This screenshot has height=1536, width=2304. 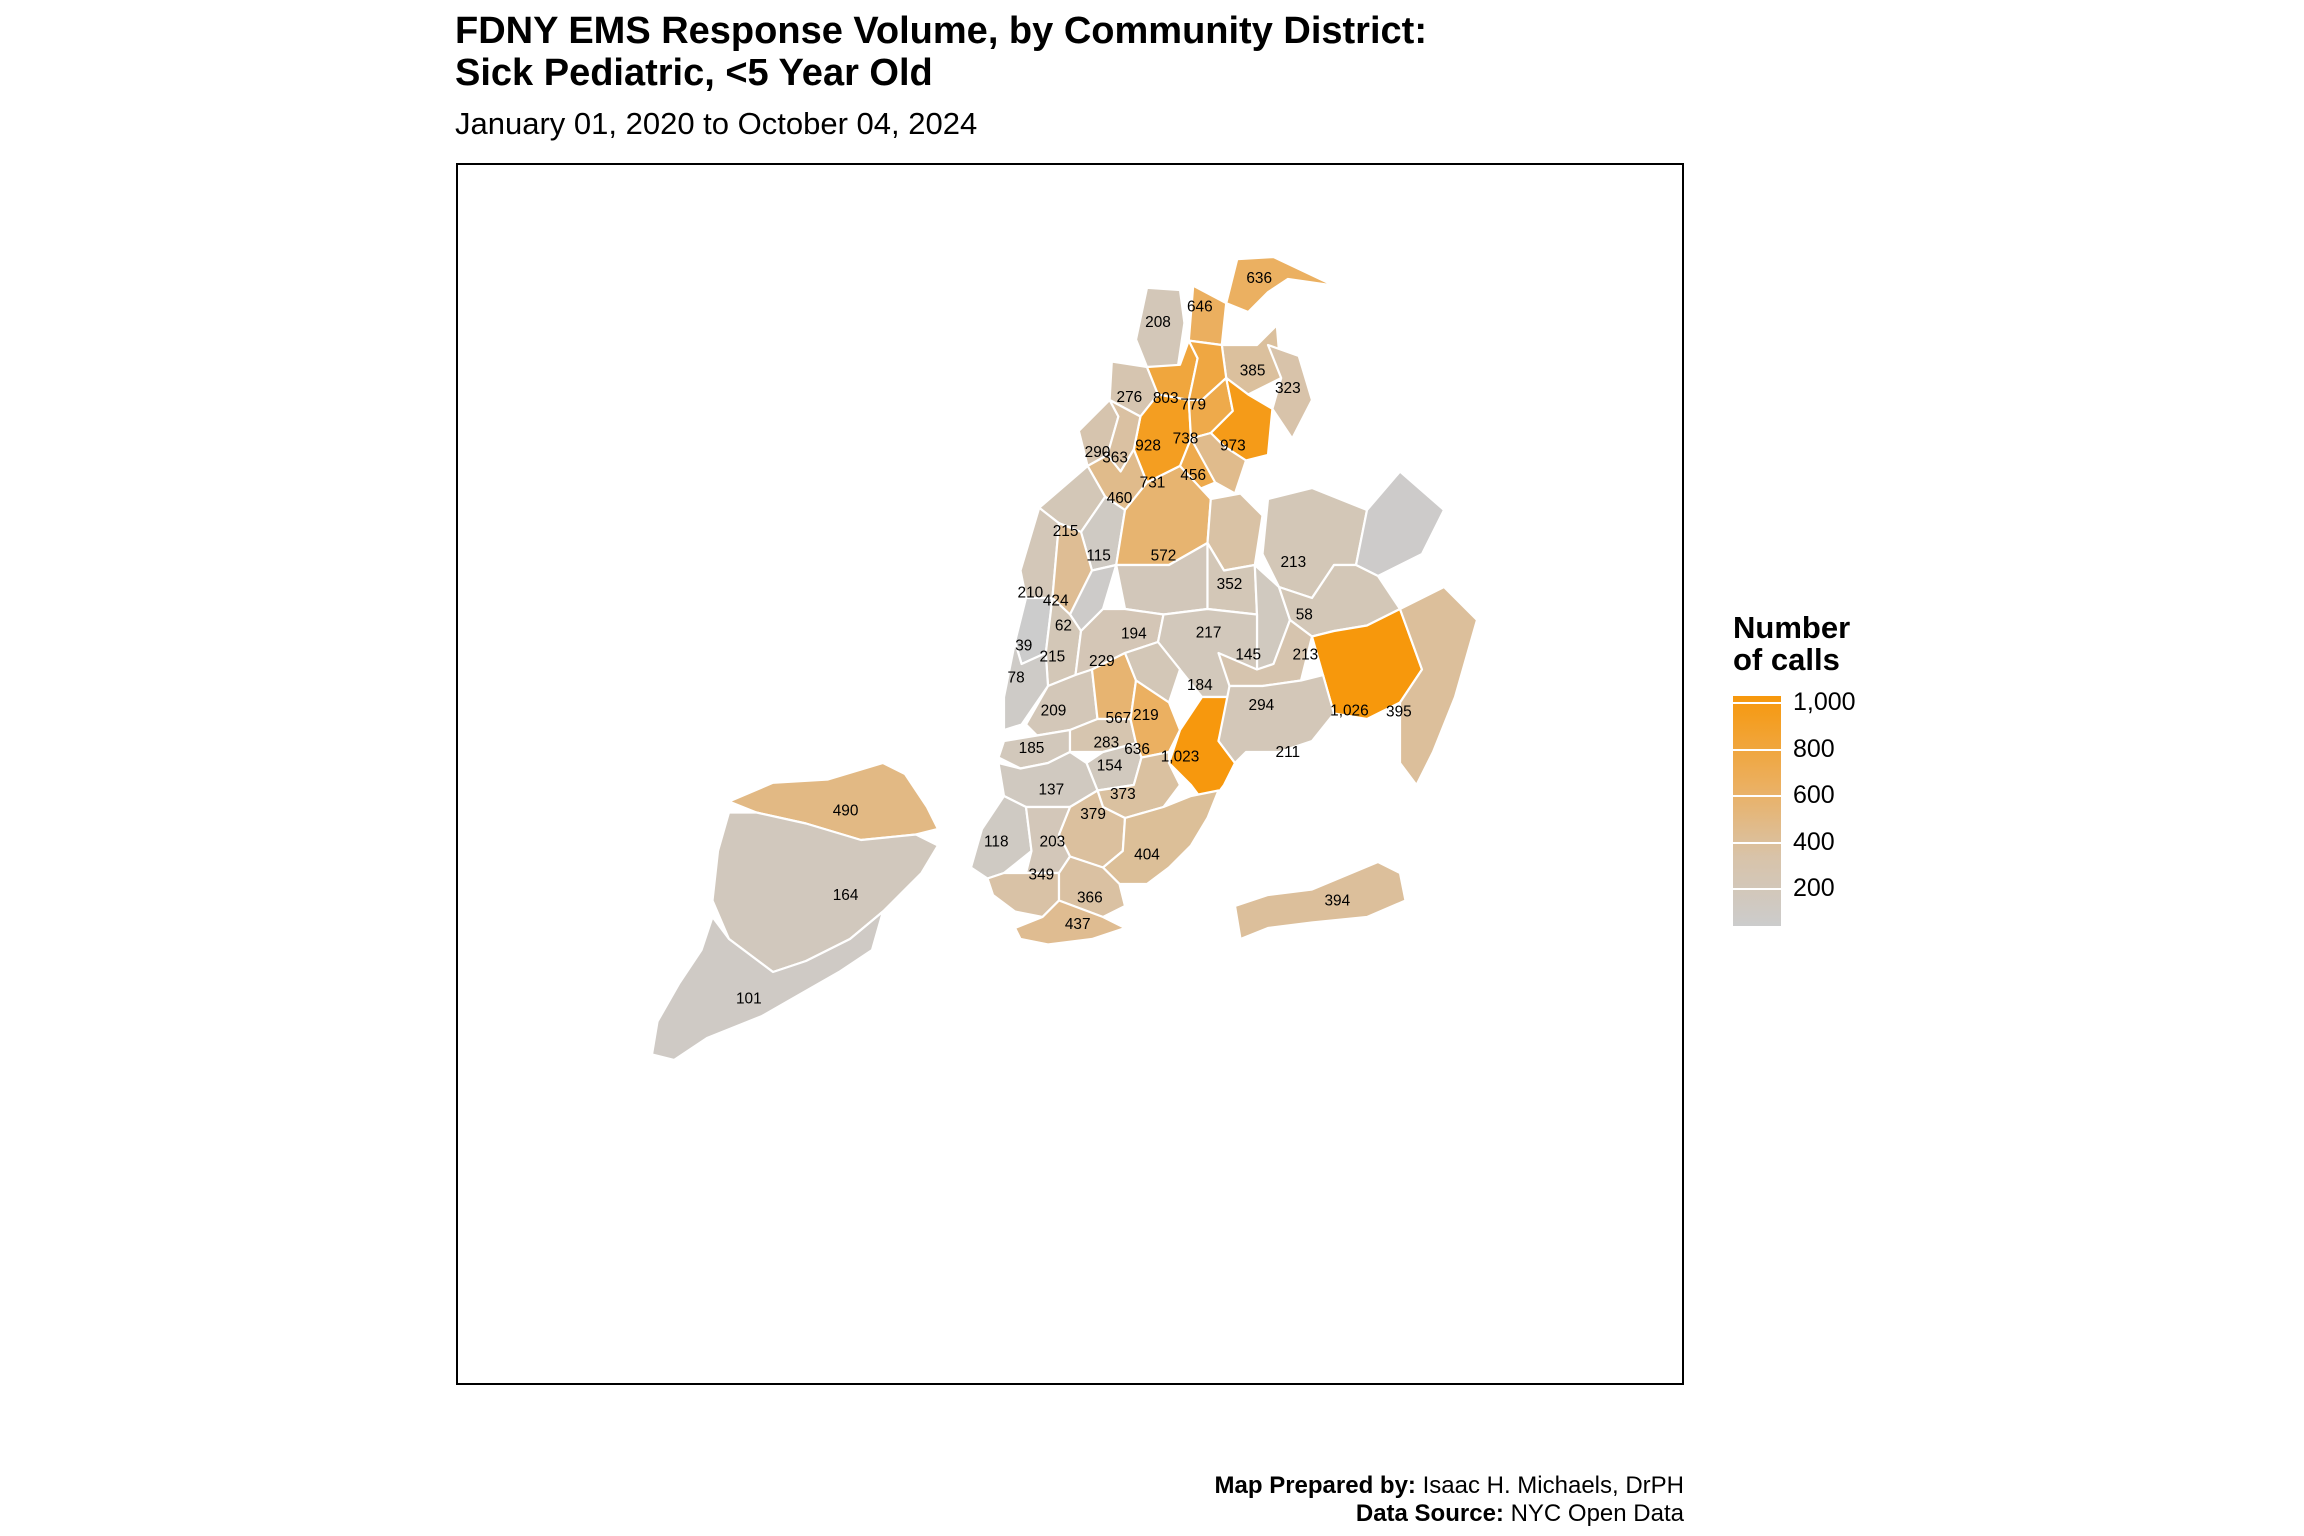 I want to click on district-value-label: 78, so click(x=1016, y=677).